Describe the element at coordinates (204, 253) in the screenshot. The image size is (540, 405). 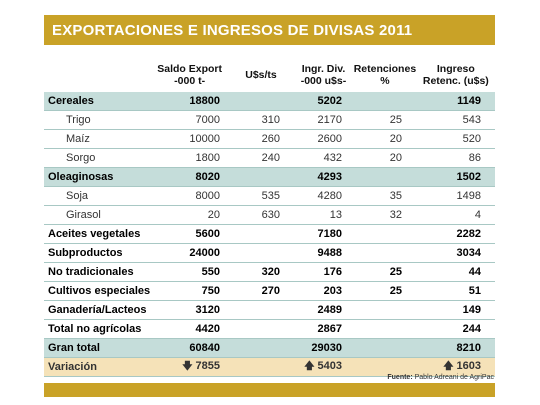
I see `row-cell: 24000` at that location.